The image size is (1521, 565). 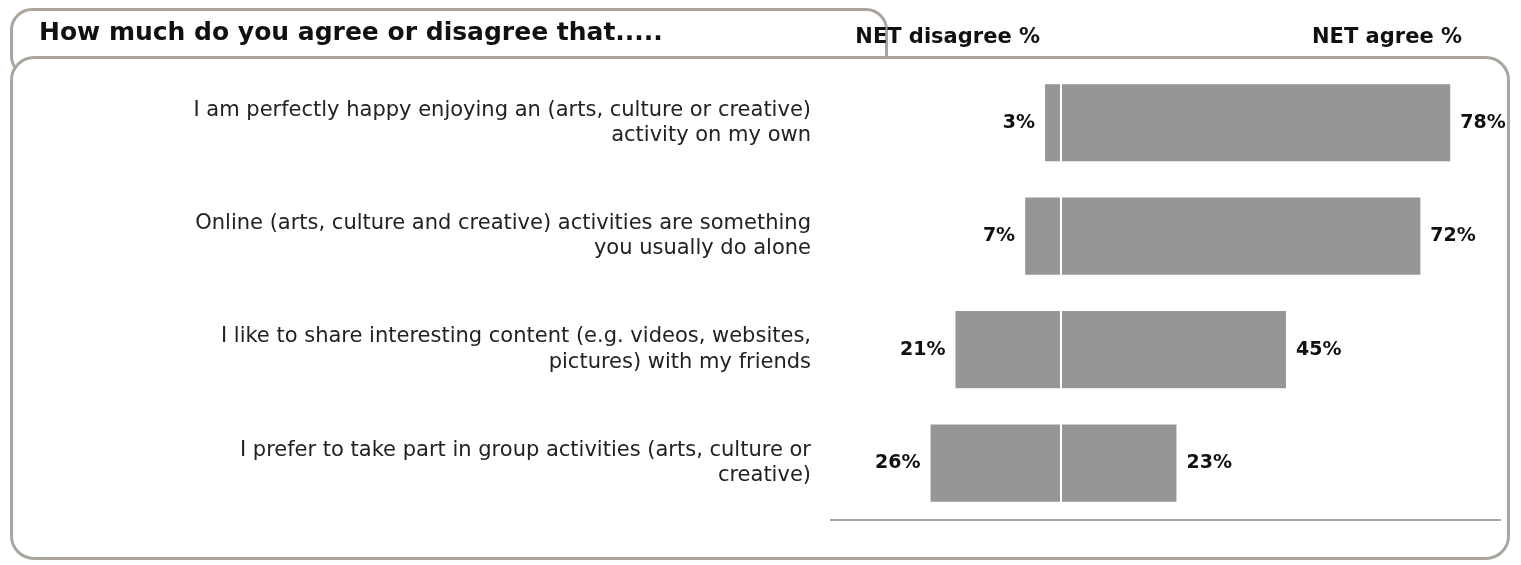 What do you see at coordinates (502, 121) in the screenshot?
I see `y-tick-label: I am perfectly happy enjoying an (arts, culture or creative) activity on my own` at bounding box center [502, 121].